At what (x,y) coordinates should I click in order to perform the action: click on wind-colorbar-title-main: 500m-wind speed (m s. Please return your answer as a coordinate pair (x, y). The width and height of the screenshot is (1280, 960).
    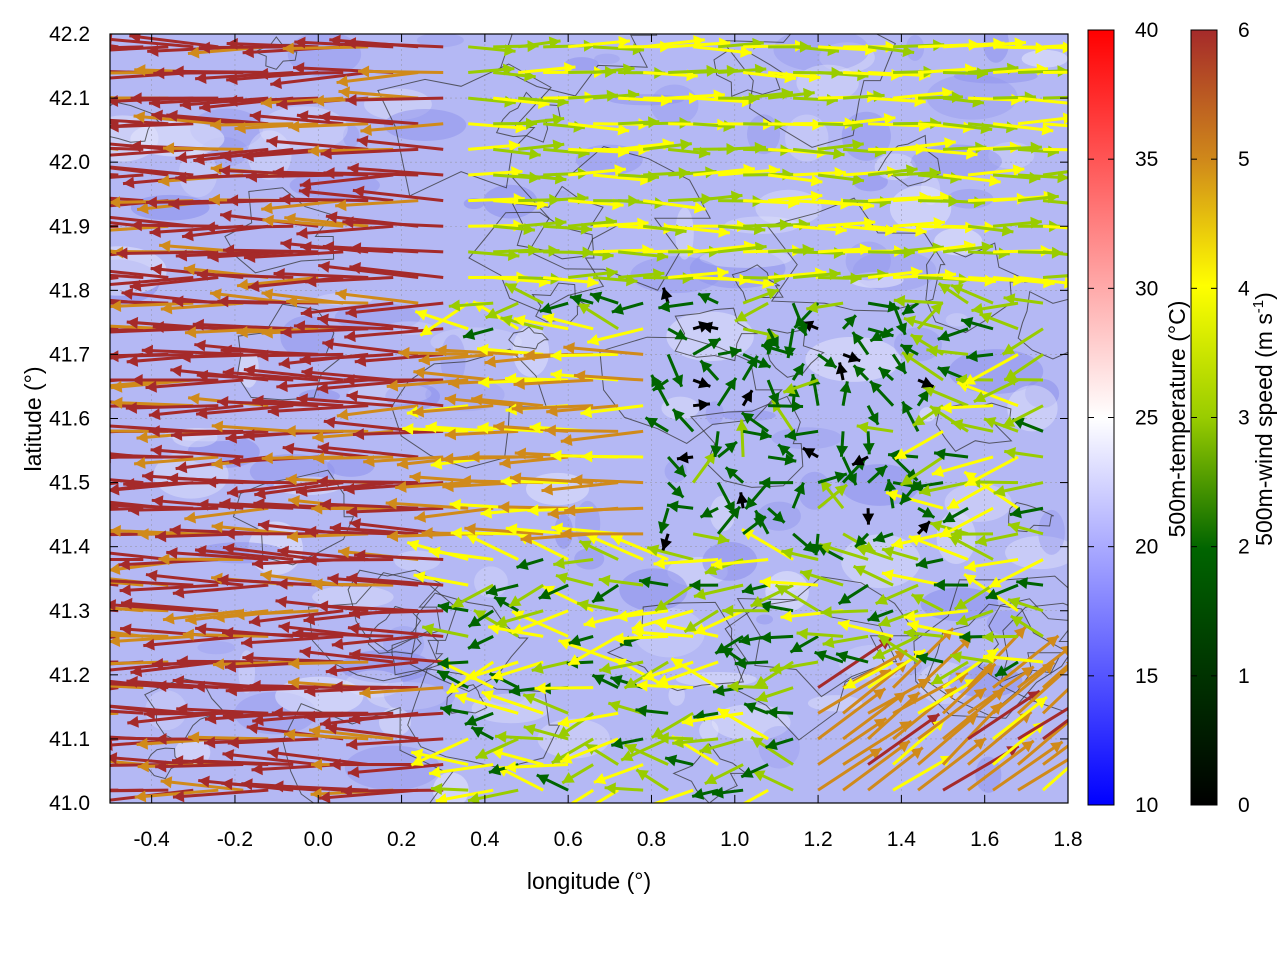
    Looking at the image, I should click on (1264, 429).